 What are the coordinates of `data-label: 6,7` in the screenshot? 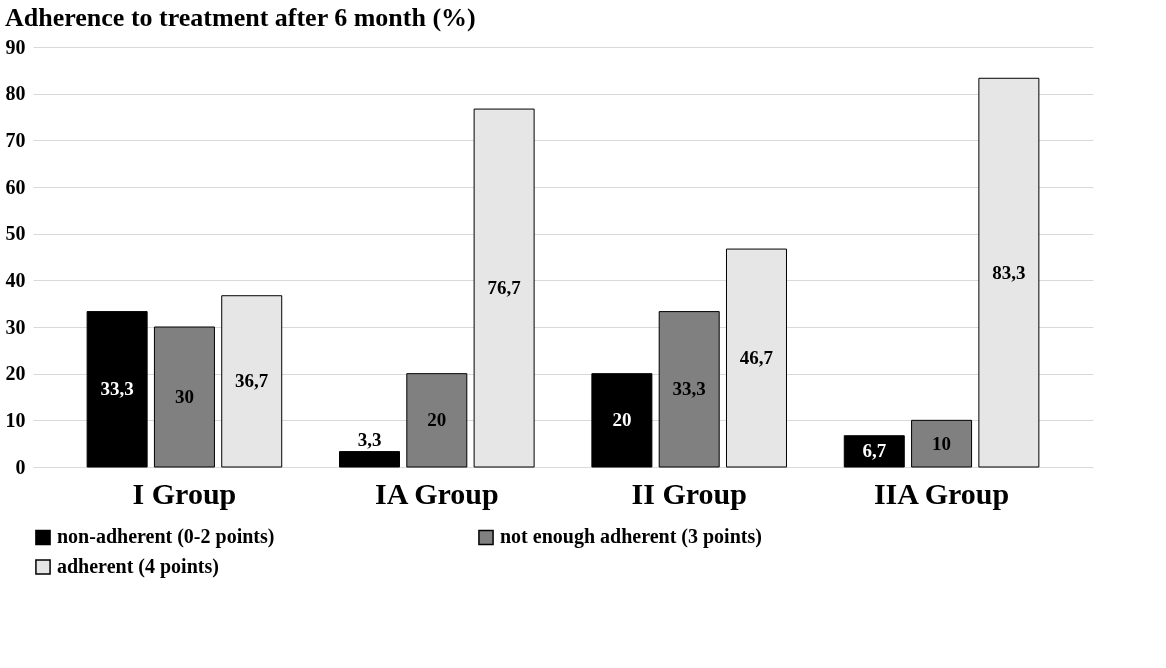 It's located at (874, 451).